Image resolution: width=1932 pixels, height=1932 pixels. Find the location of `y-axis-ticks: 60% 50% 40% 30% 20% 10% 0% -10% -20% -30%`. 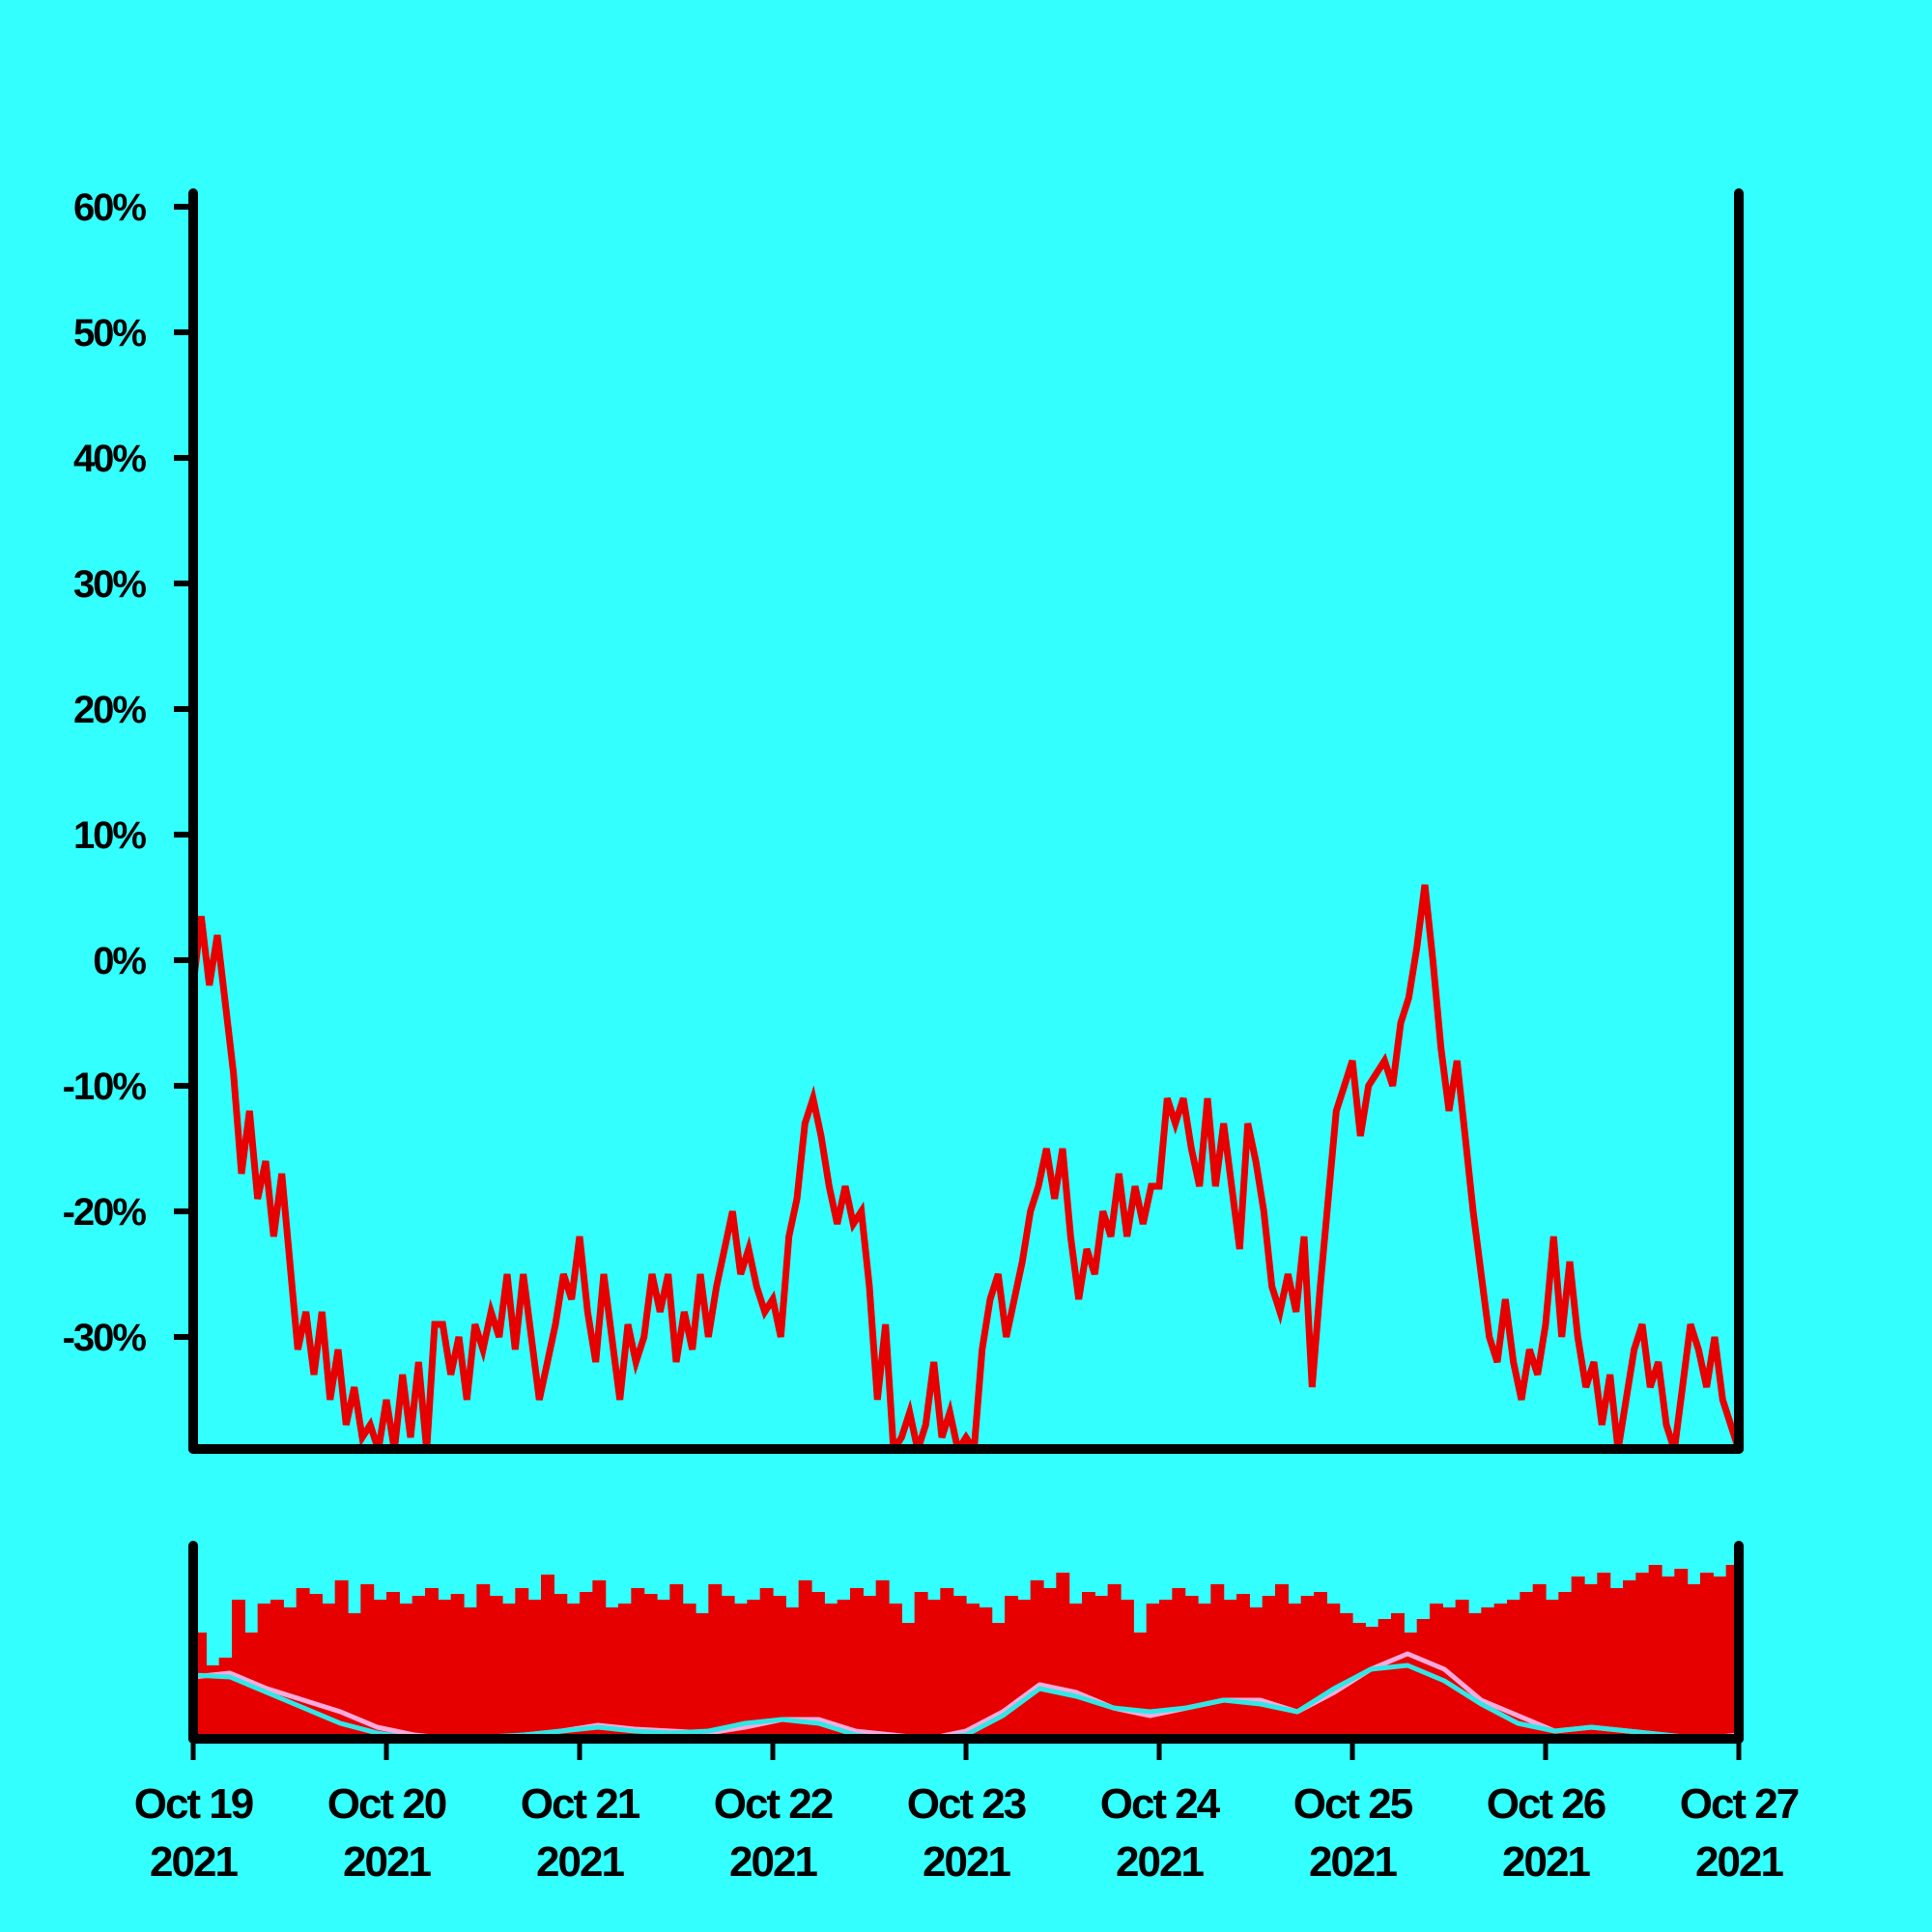

y-axis-ticks: 60% 50% 40% 30% 20% 10% 0% -10% -20% -30% is located at coordinates (128, 772).